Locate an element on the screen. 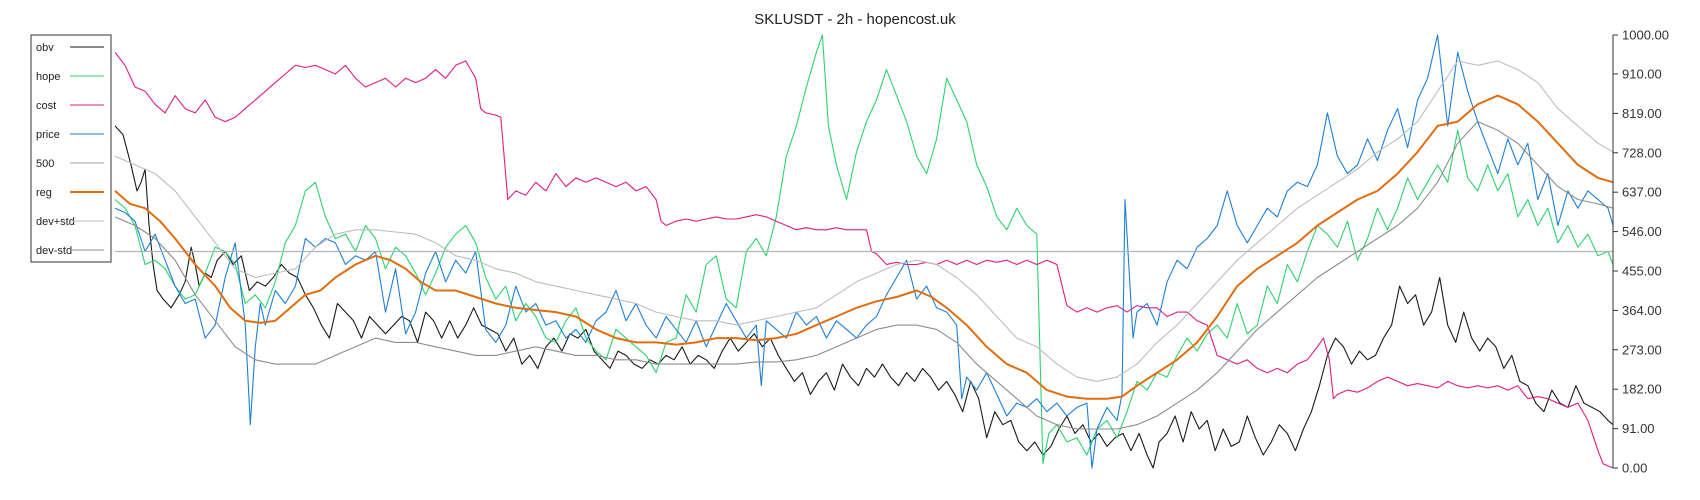 The image size is (1700, 500). y-tick-label: 1000.00 is located at coordinates (1645, 35).